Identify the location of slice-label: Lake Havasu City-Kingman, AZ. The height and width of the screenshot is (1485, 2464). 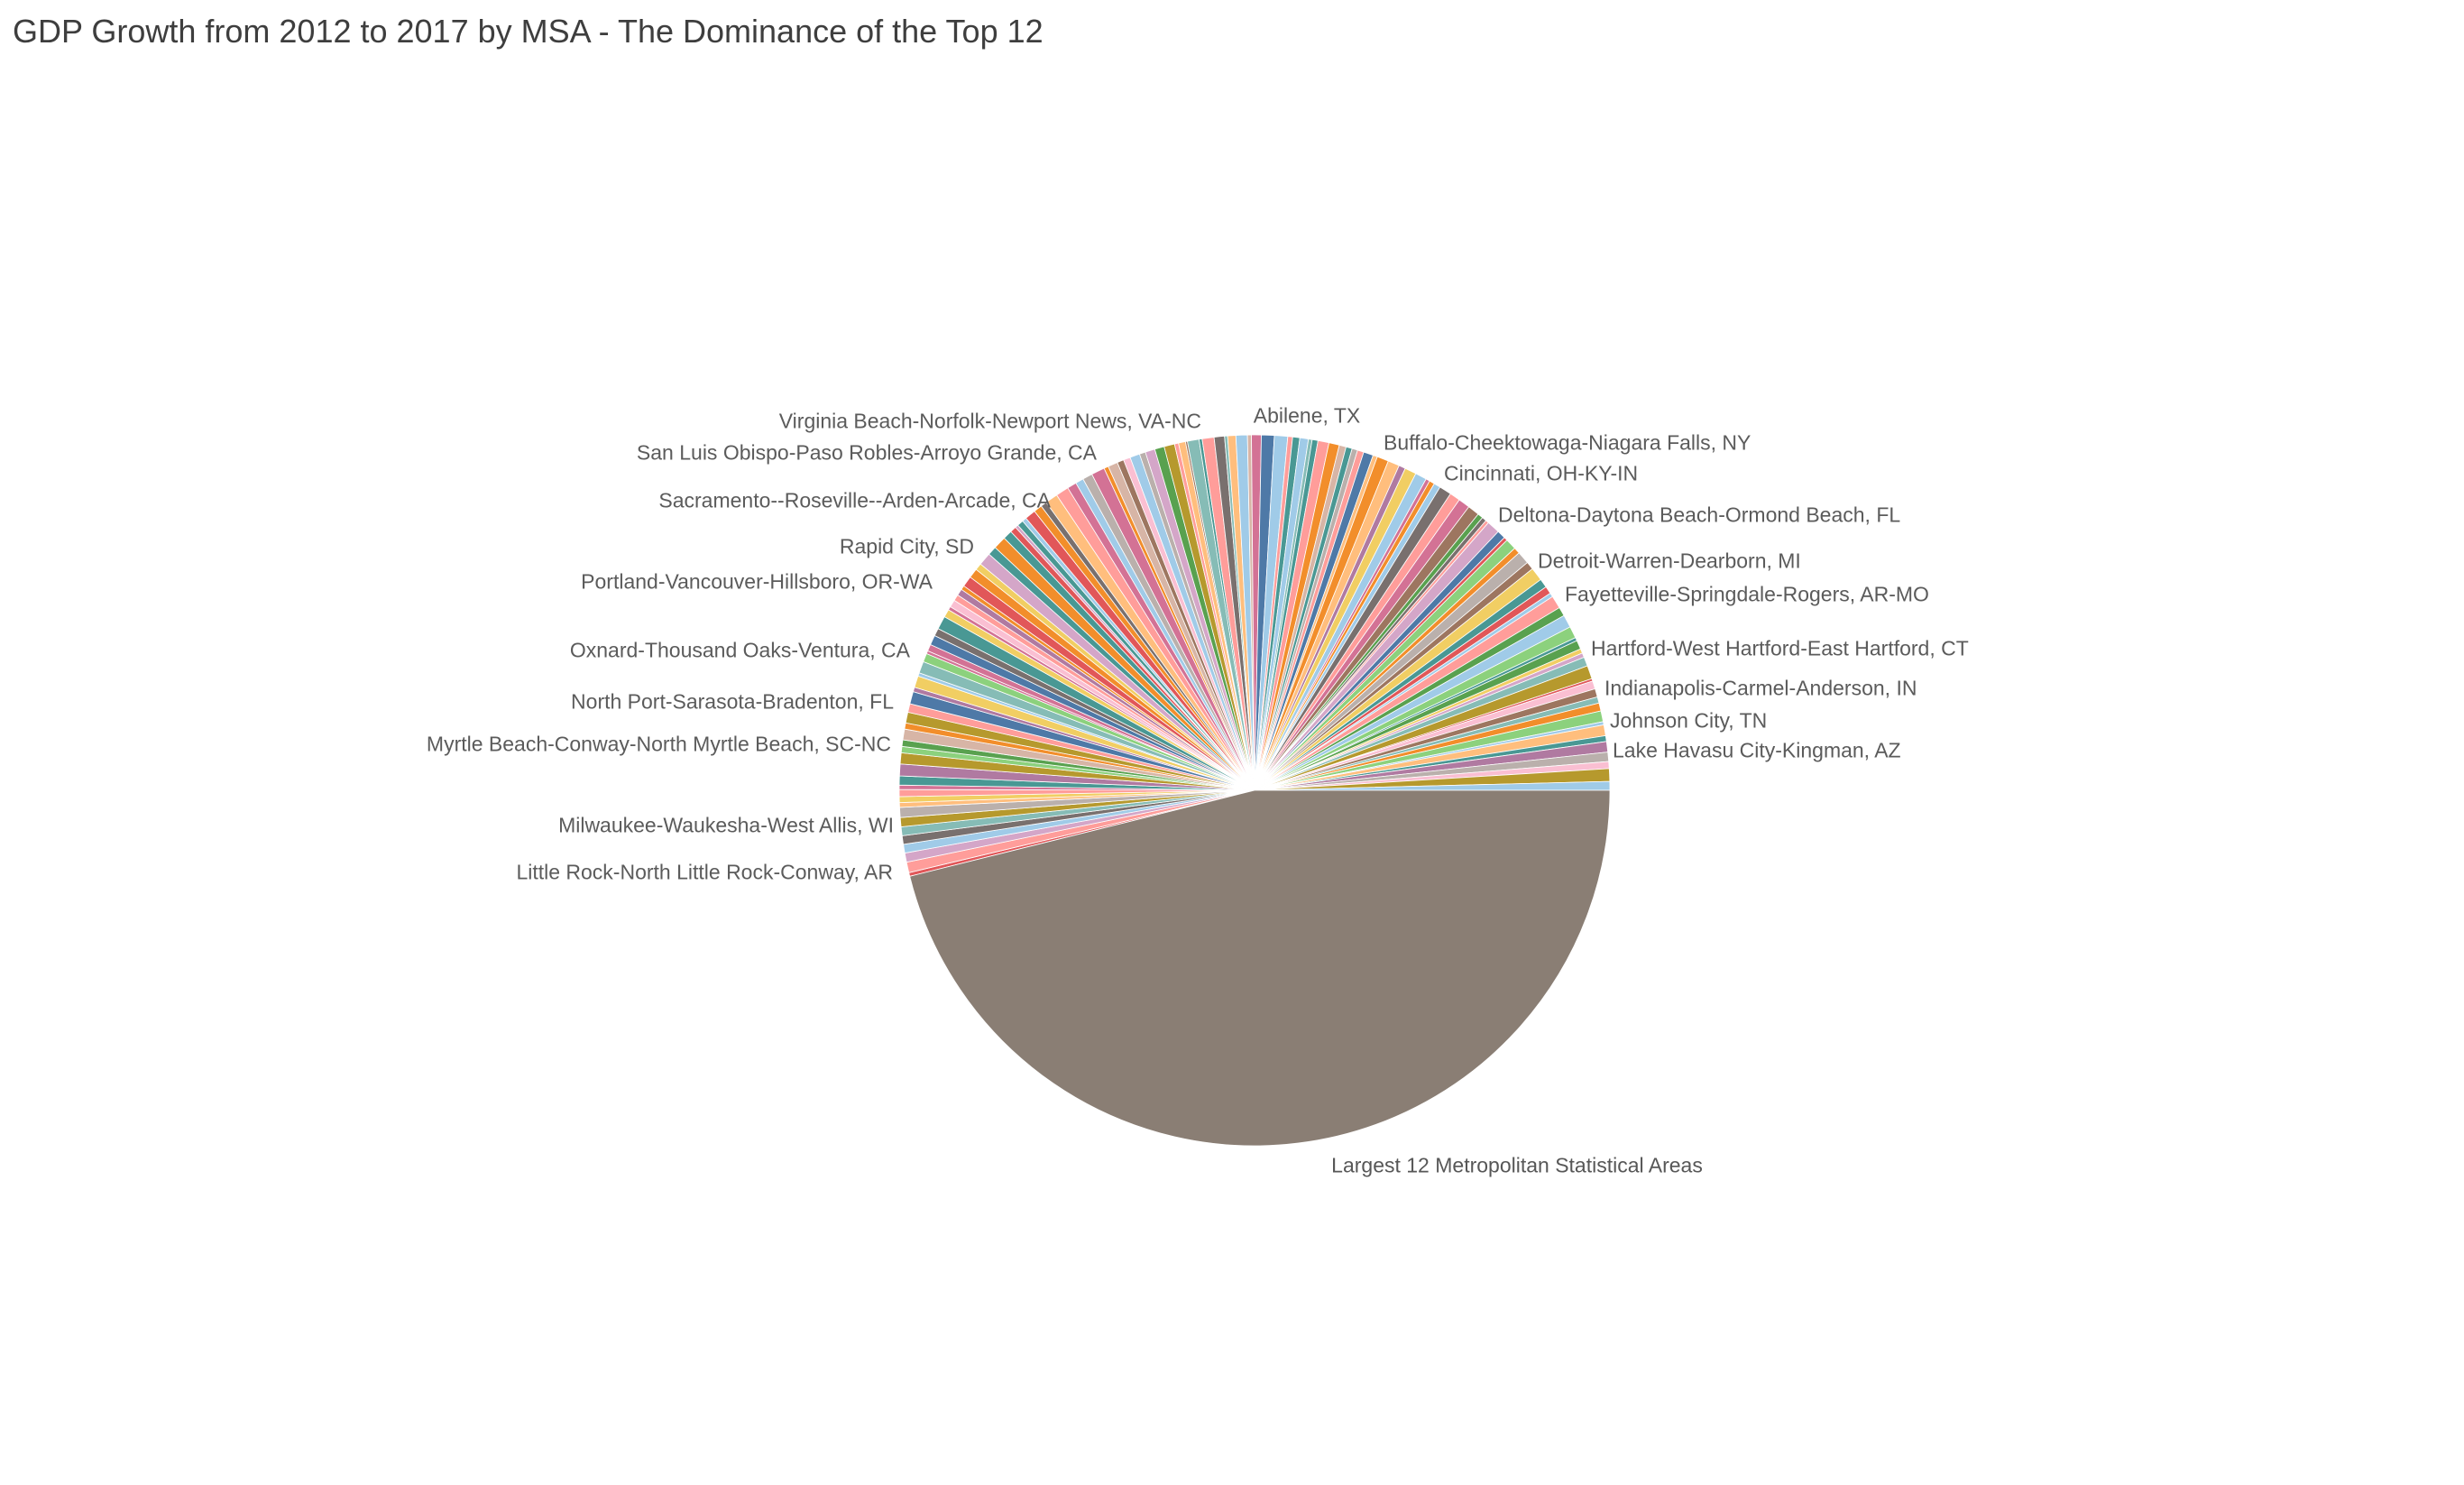
(1757, 750).